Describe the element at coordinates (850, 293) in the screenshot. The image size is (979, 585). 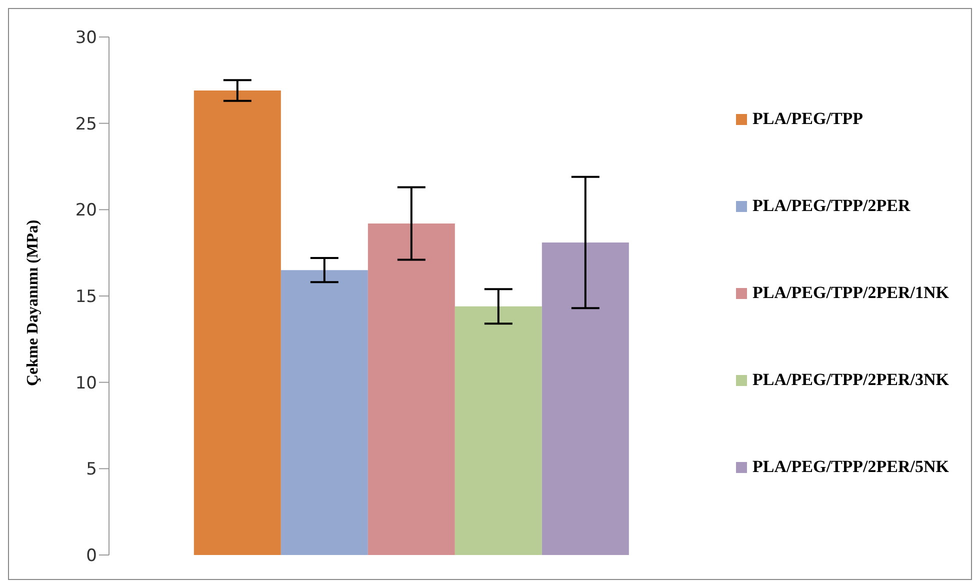
I see `legend-label: PLA/PEG/TPP/2PER/1NK` at that location.